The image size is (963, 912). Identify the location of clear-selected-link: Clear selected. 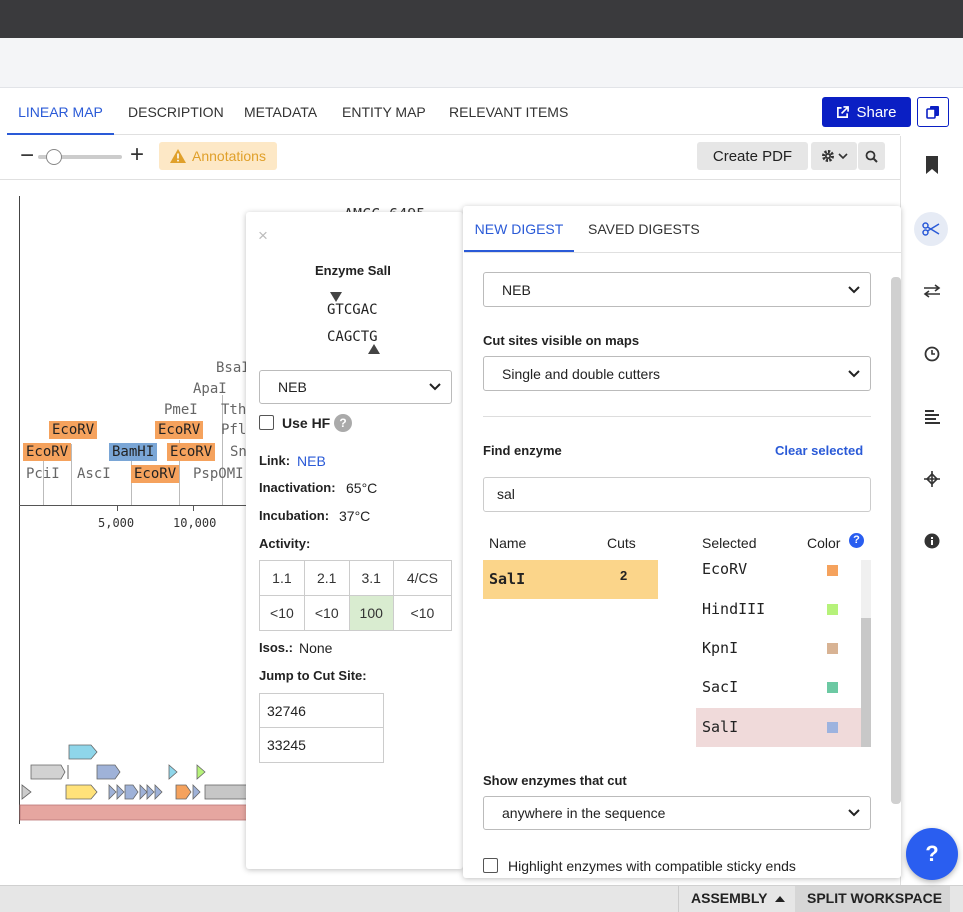
(819, 450).